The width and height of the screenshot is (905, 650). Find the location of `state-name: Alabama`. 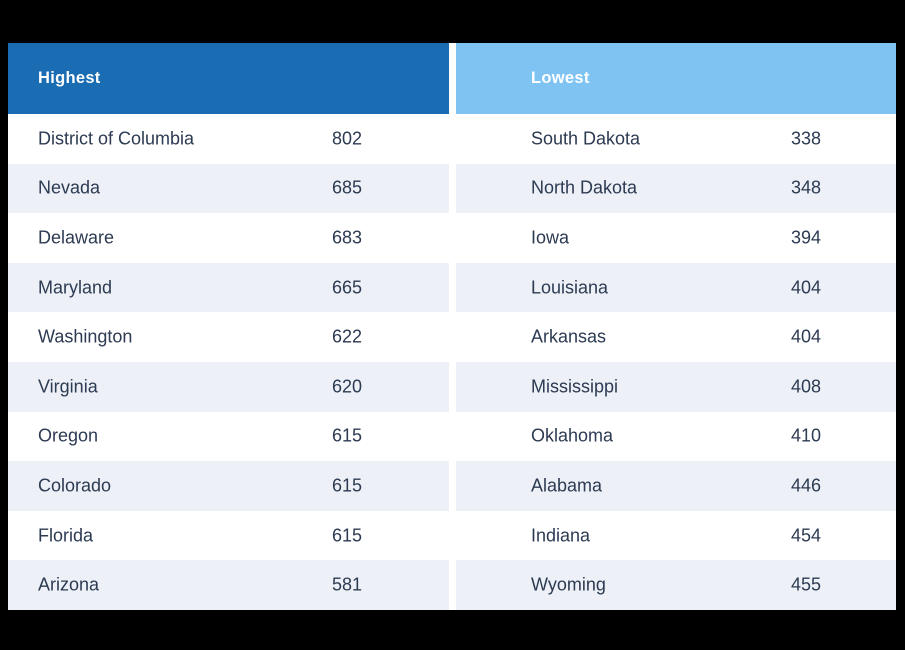

state-name: Alabama is located at coordinates (567, 485).